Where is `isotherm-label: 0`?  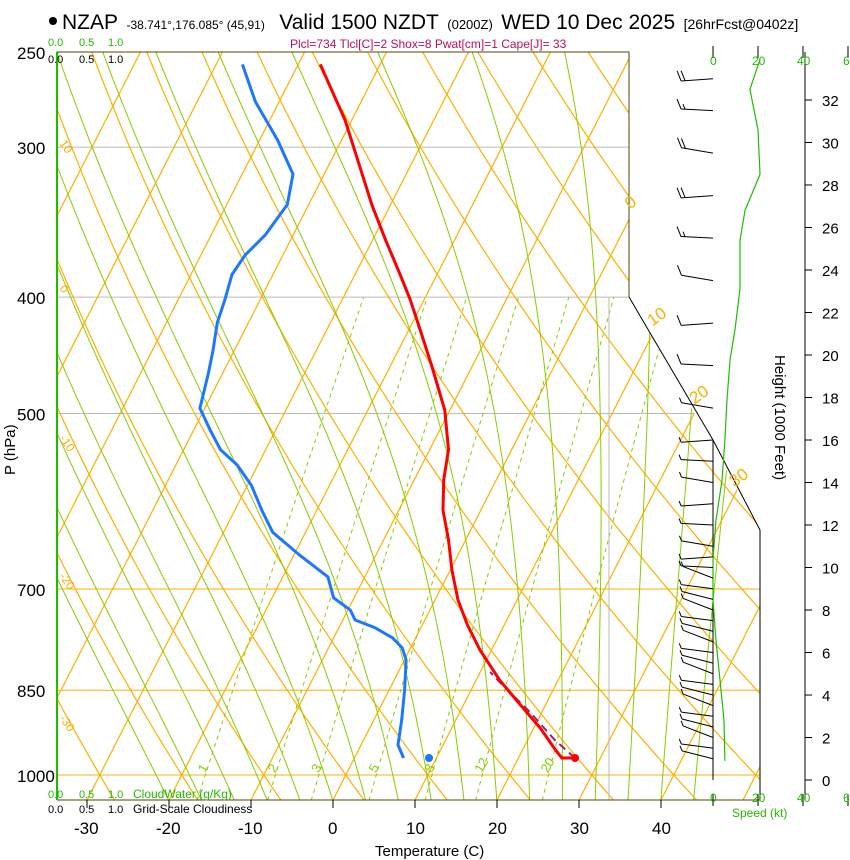 isotherm-label: 0 is located at coordinates (630, 202).